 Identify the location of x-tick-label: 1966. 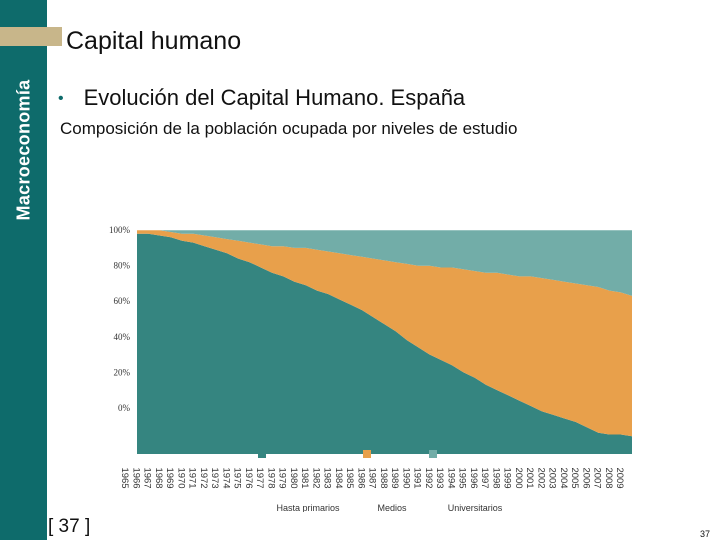
(135, 477).